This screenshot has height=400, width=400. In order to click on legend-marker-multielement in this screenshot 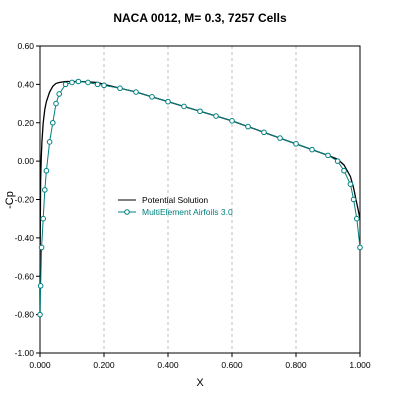, I will do `click(127, 212)`.